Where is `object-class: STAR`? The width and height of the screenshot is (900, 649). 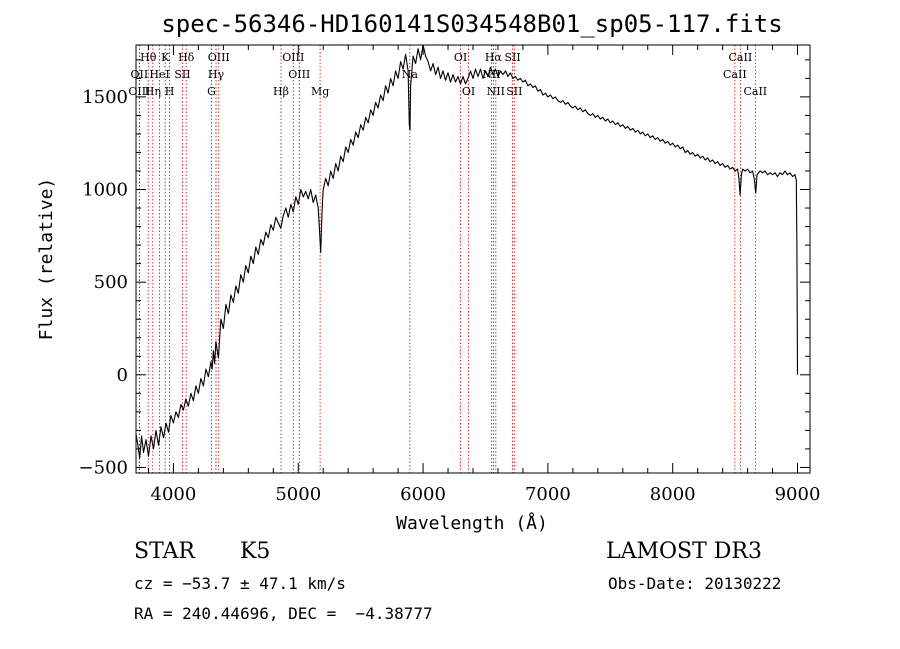
object-class: STAR is located at coordinates (164, 551).